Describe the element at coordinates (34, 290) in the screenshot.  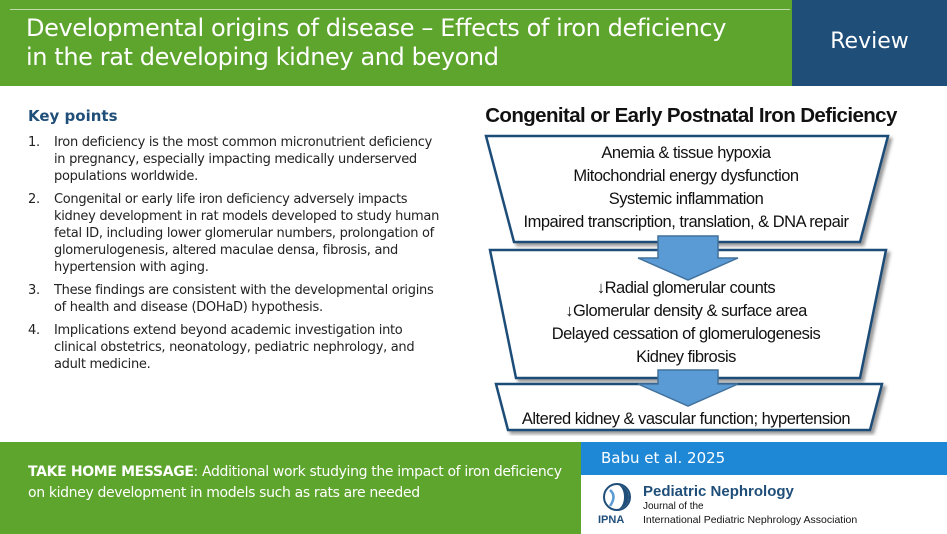
I see `key-point-number: 3.` at that location.